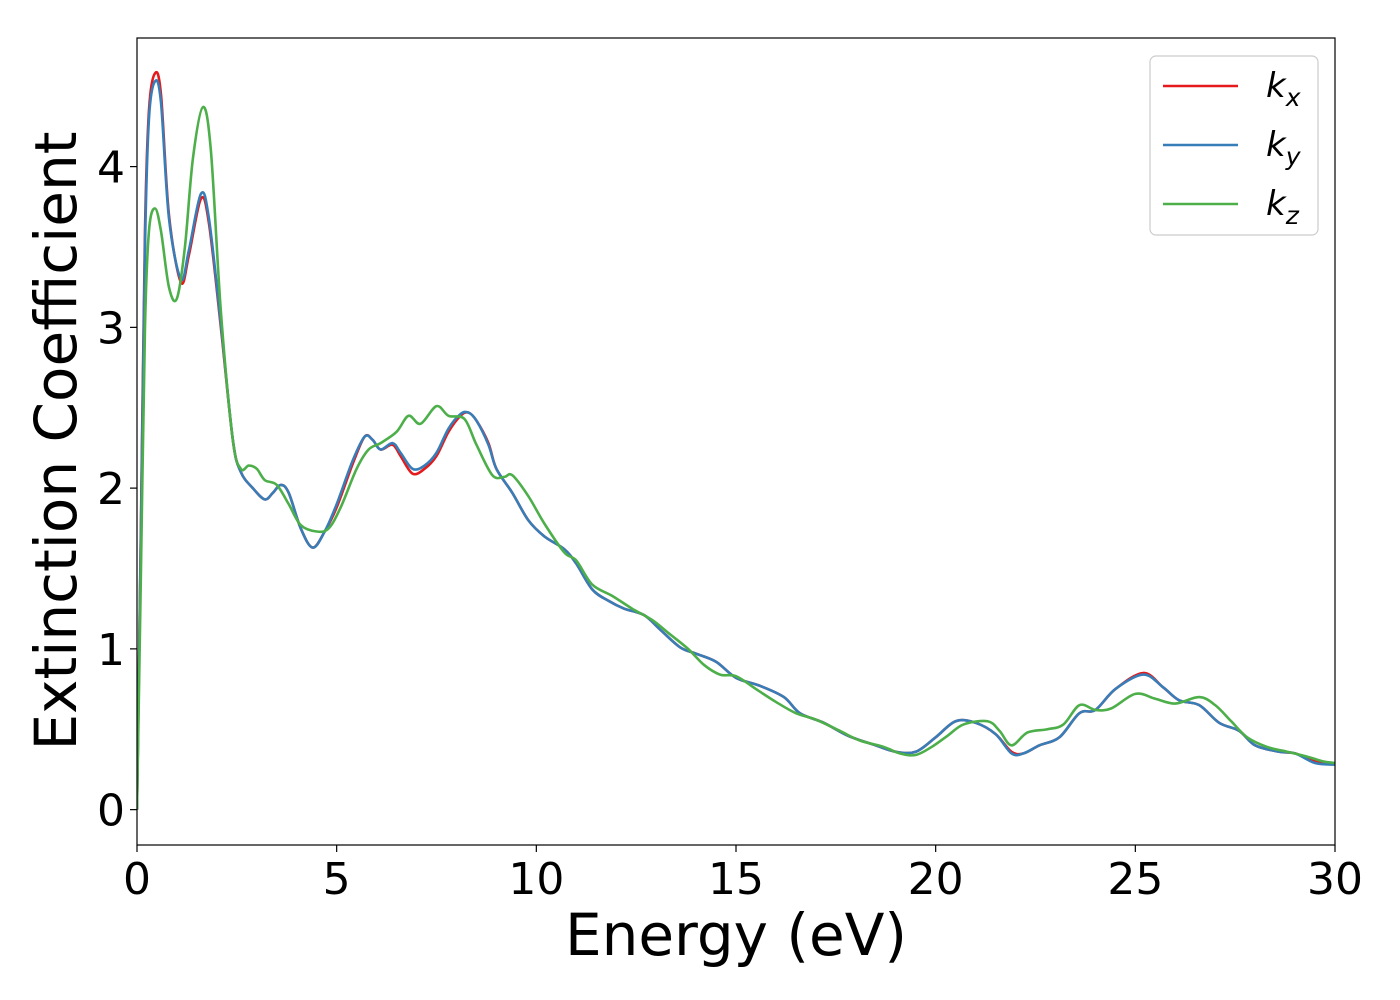 The image size is (1400, 1000). What do you see at coordinates (337, 879) in the screenshot?
I see `x-tick-label: 5` at bounding box center [337, 879].